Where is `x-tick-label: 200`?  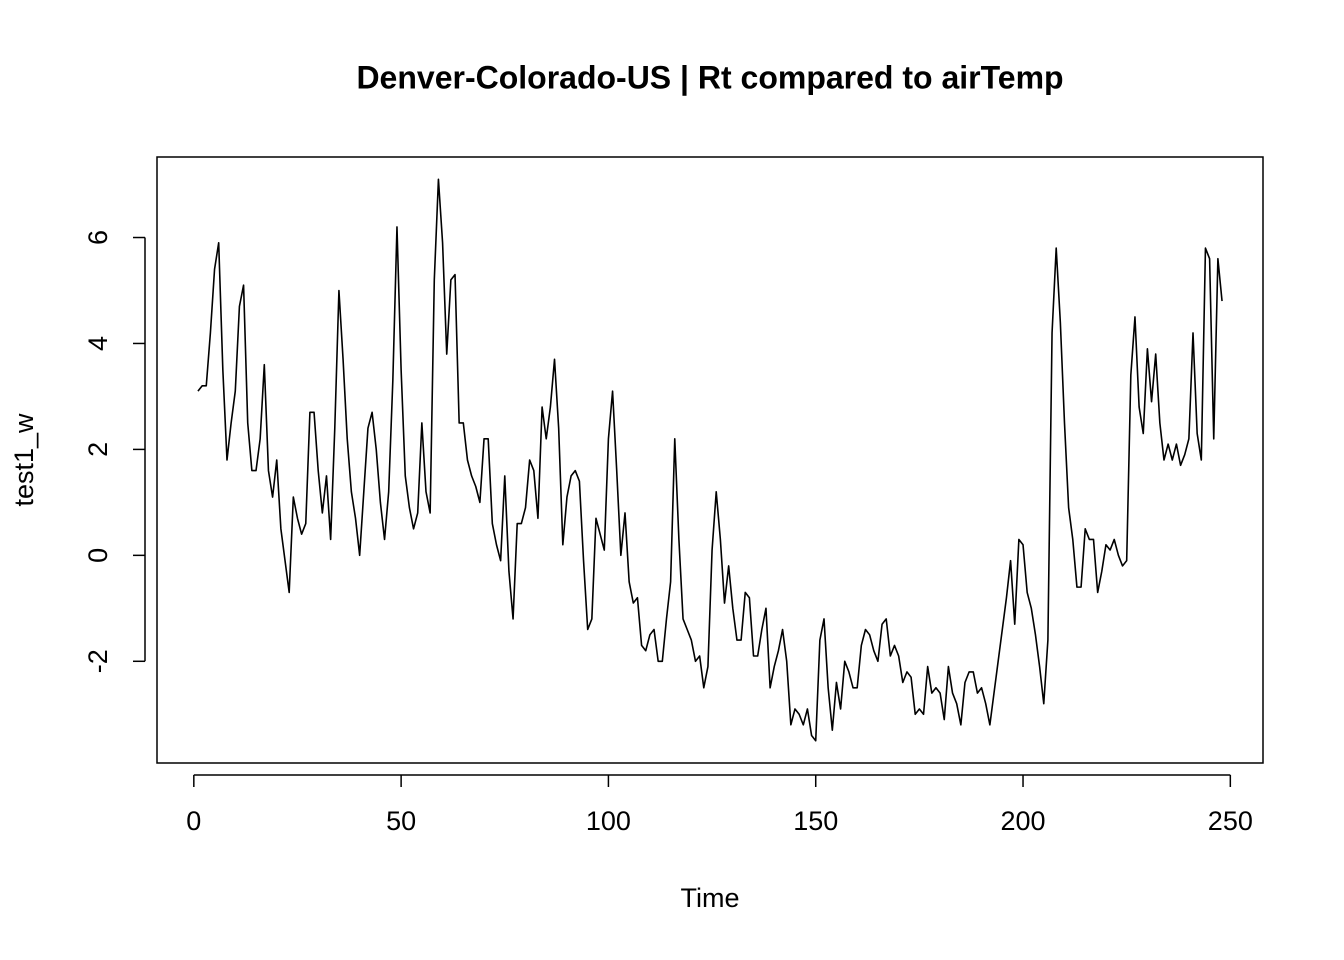
x-tick-label: 200 is located at coordinates (1022, 821).